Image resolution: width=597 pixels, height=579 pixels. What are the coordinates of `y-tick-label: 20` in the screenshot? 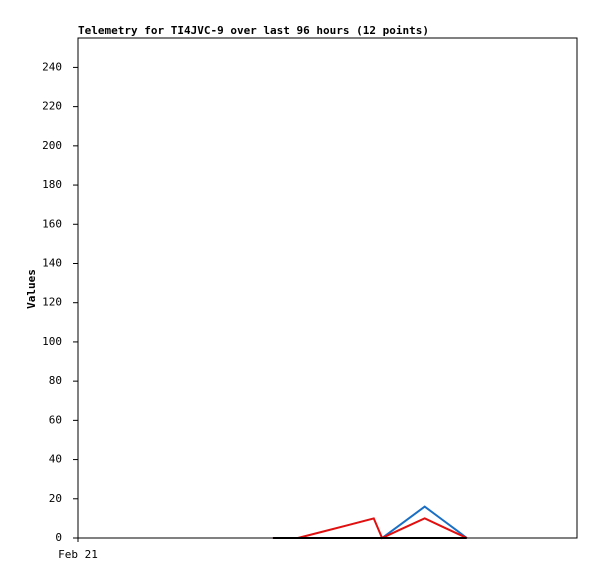 It's located at (55, 498).